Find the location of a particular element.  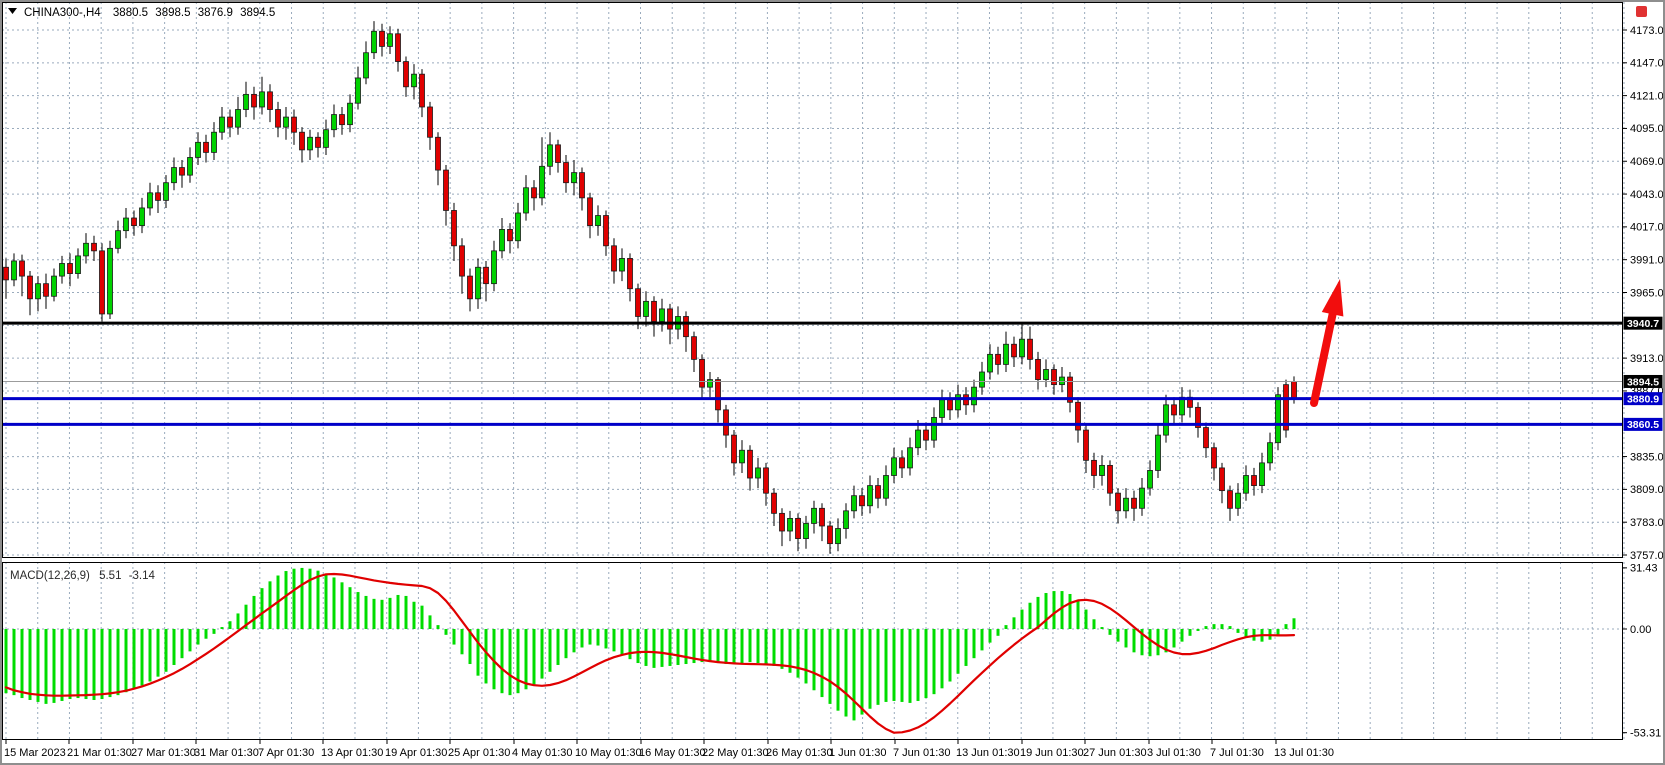

axis-label: 22 May 01:30 is located at coordinates (735, 753).